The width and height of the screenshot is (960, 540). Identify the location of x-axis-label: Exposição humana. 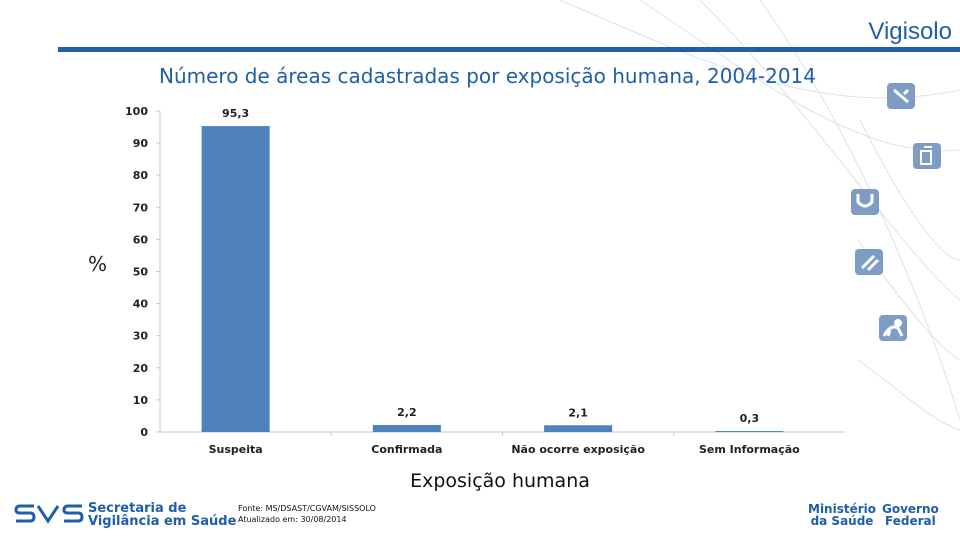
(500, 481).